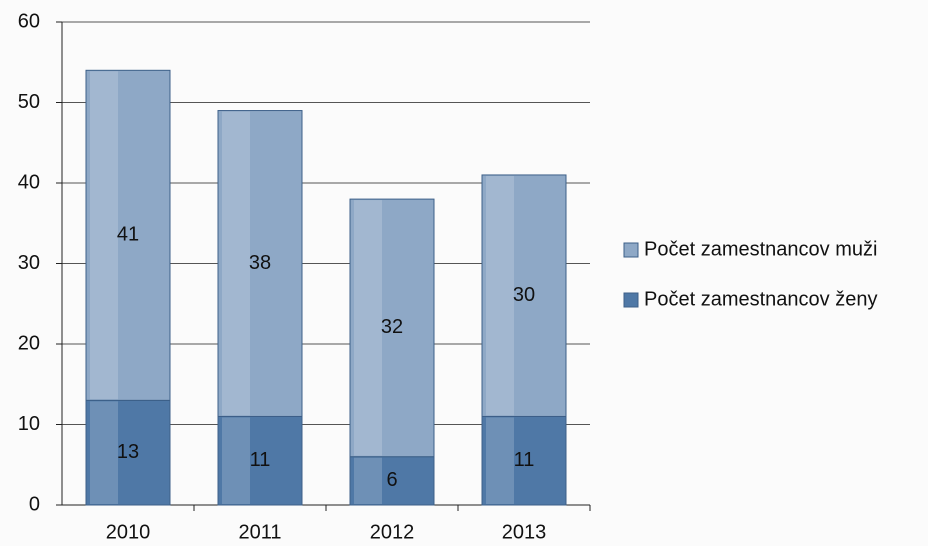 Image resolution: width=928 pixels, height=546 pixels. I want to click on value-label: 41, so click(128, 235).